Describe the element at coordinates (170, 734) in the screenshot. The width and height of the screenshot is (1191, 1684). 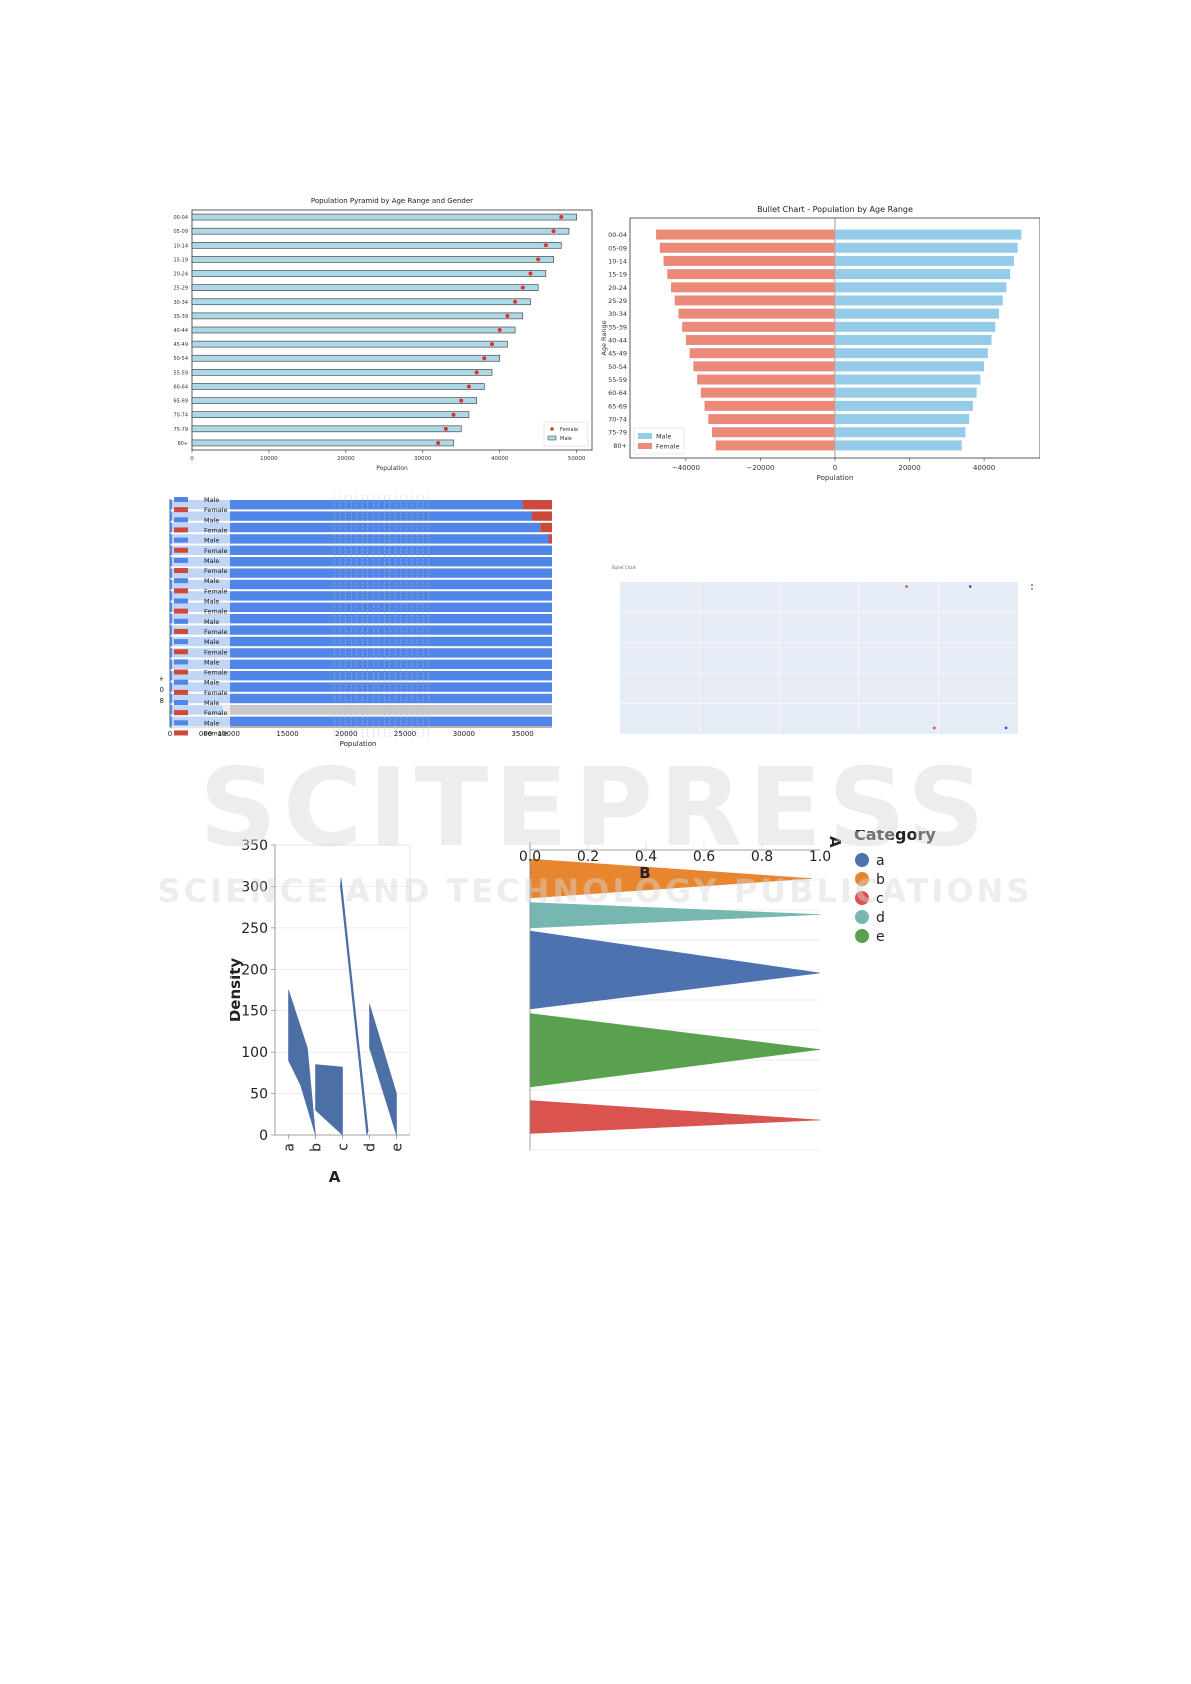
I see `x-corner-label: 0` at that location.